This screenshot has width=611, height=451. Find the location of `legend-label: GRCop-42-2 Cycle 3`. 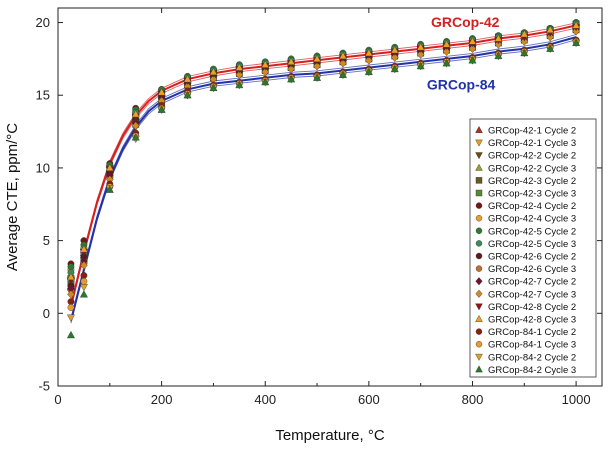

legend-label: GRCop-42-2 Cycle 3 is located at coordinates (532, 168).